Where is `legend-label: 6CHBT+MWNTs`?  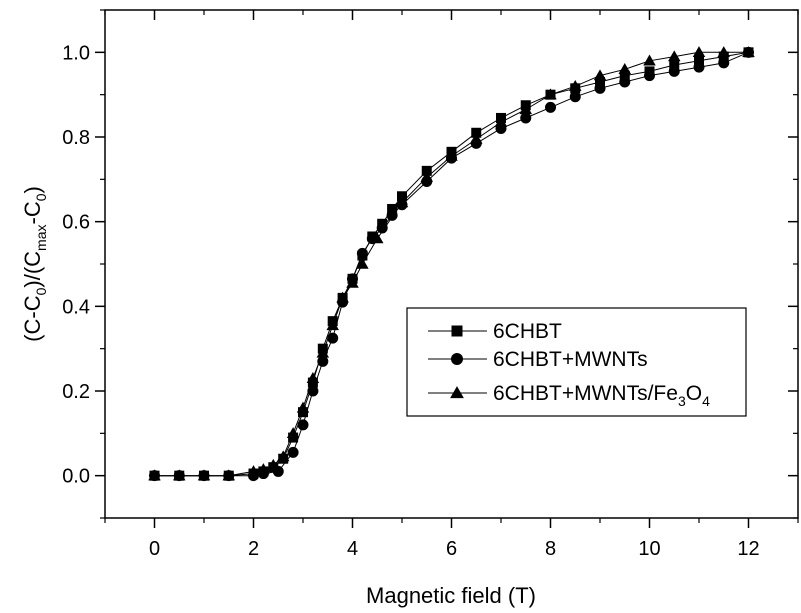 legend-label: 6CHBT+MWNTs is located at coordinates (570, 359).